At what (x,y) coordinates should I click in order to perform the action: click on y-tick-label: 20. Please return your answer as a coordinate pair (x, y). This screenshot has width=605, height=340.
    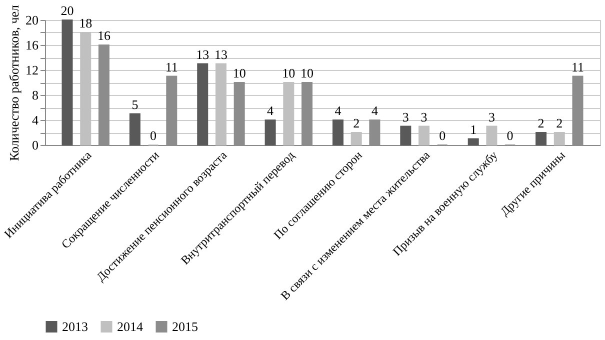
    Looking at the image, I should click on (32, 20).